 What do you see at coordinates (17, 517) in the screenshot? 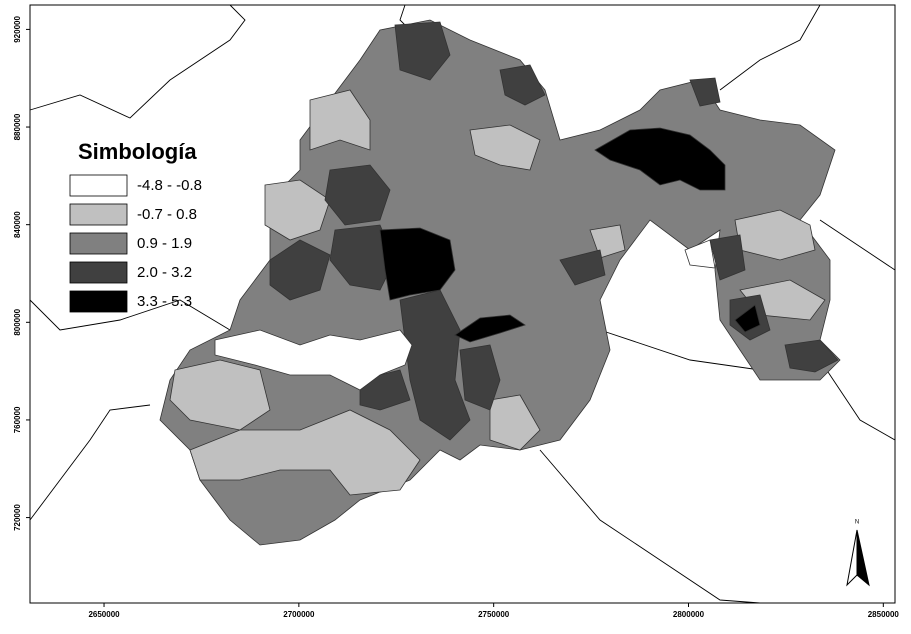
I see `y-tick-label: 720000` at bounding box center [17, 517].